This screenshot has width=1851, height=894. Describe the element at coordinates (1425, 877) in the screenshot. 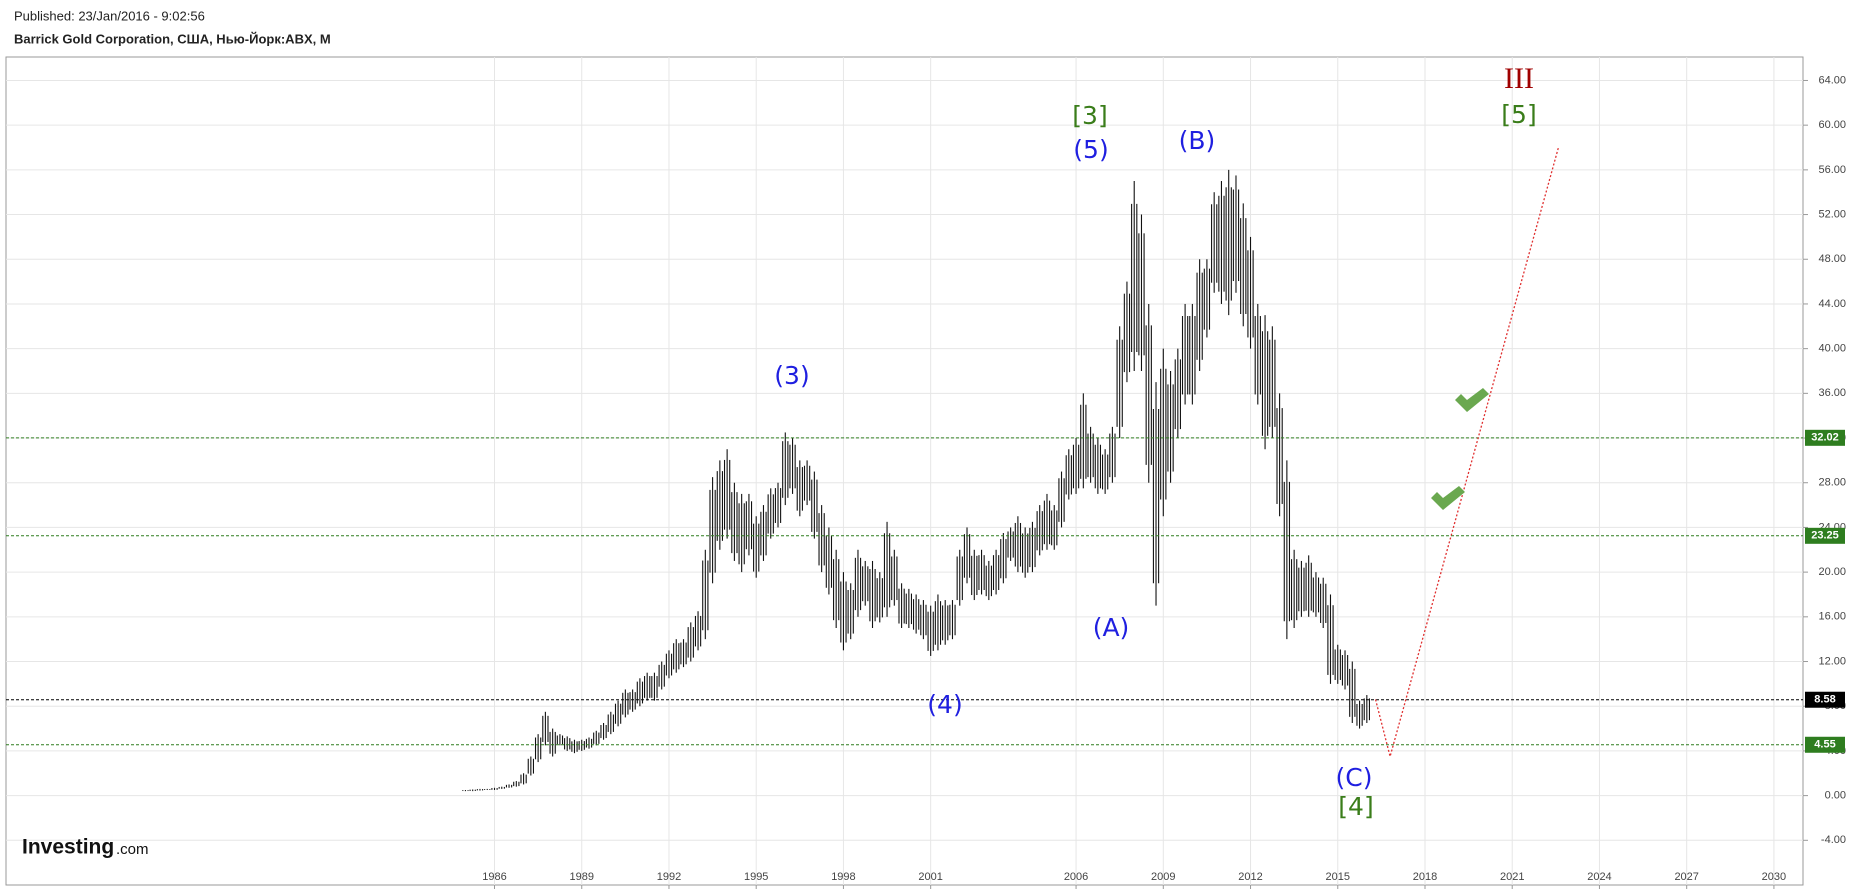

I see `x-tick-label: 2018` at that location.